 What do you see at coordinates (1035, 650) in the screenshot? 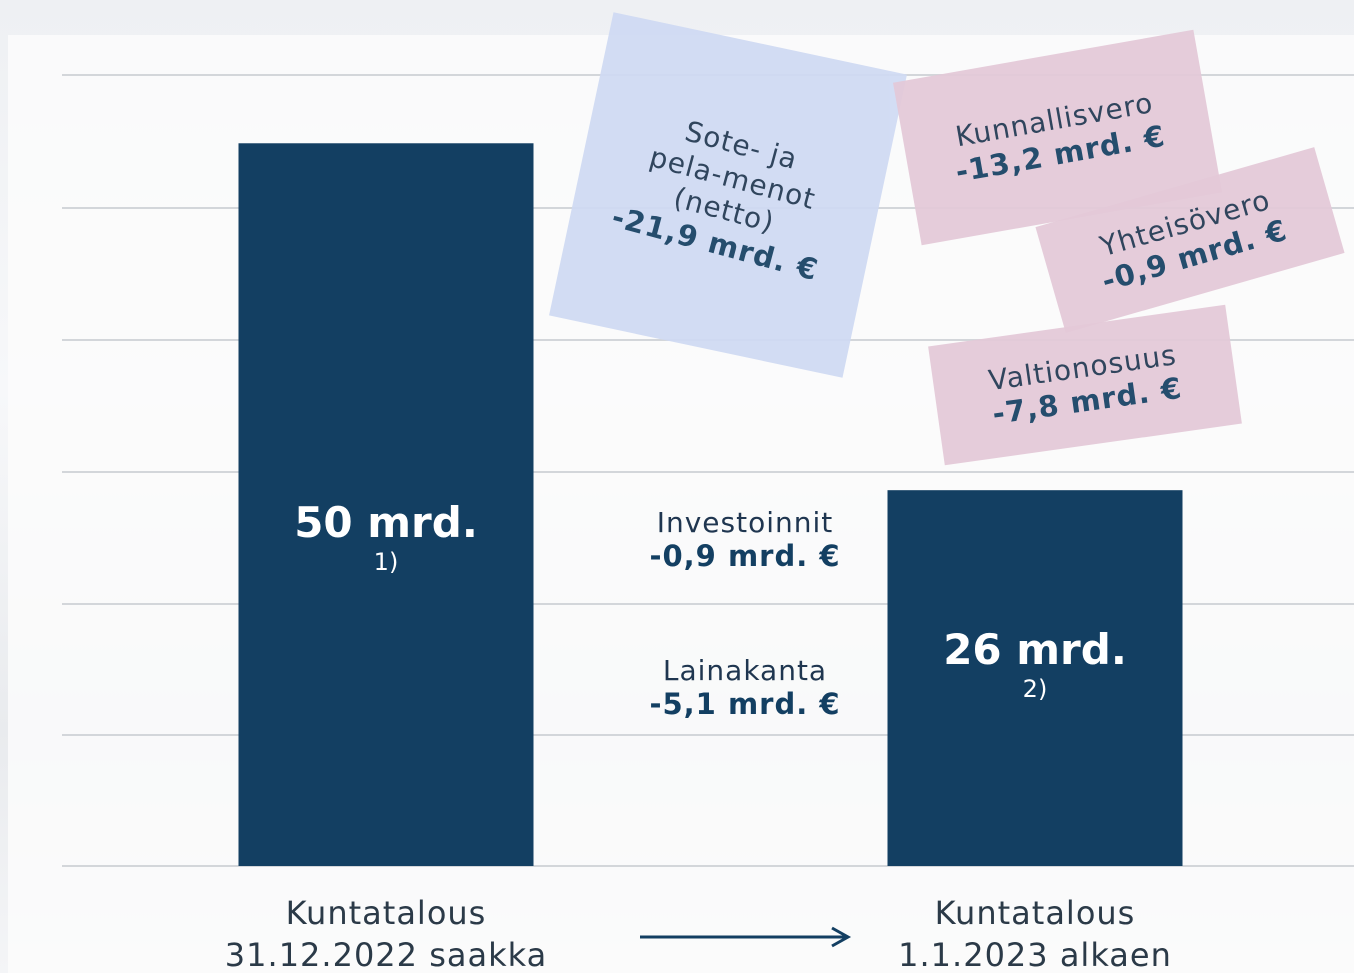
I see `value-label-text: 26 mrd.` at bounding box center [1035, 650].